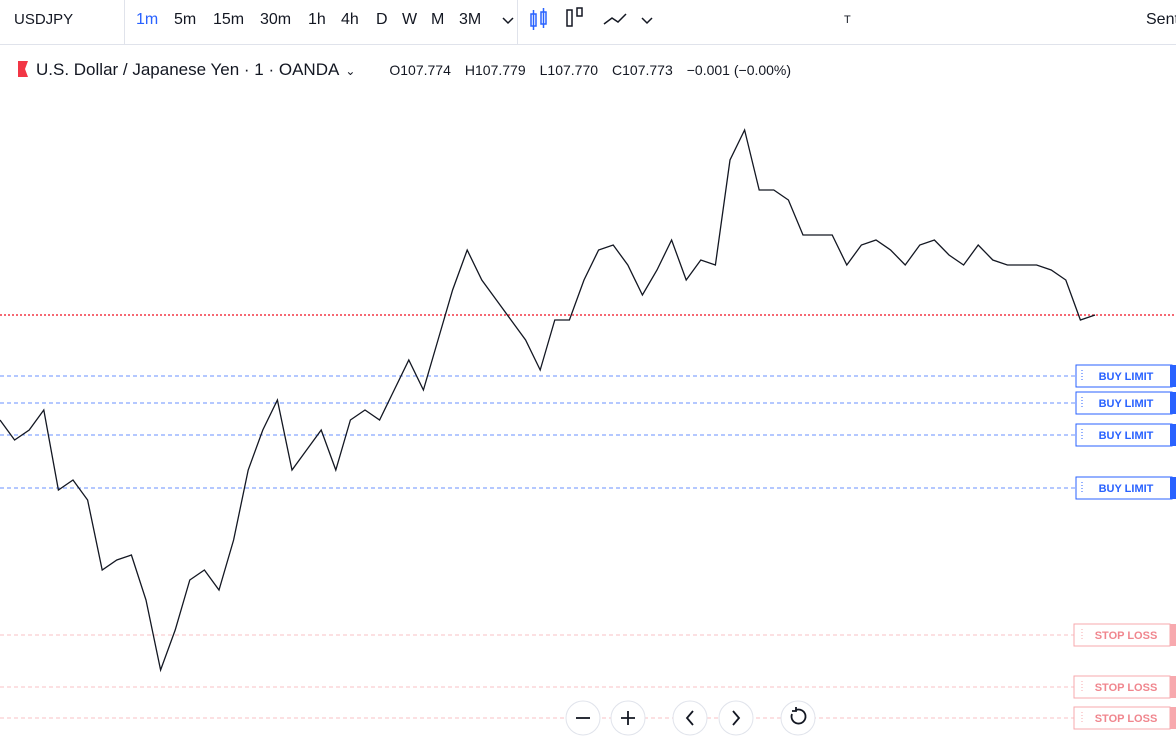 This screenshot has width=1176, height=740. What do you see at coordinates (395, 70) in the screenshot?
I see `o-label: O` at bounding box center [395, 70].